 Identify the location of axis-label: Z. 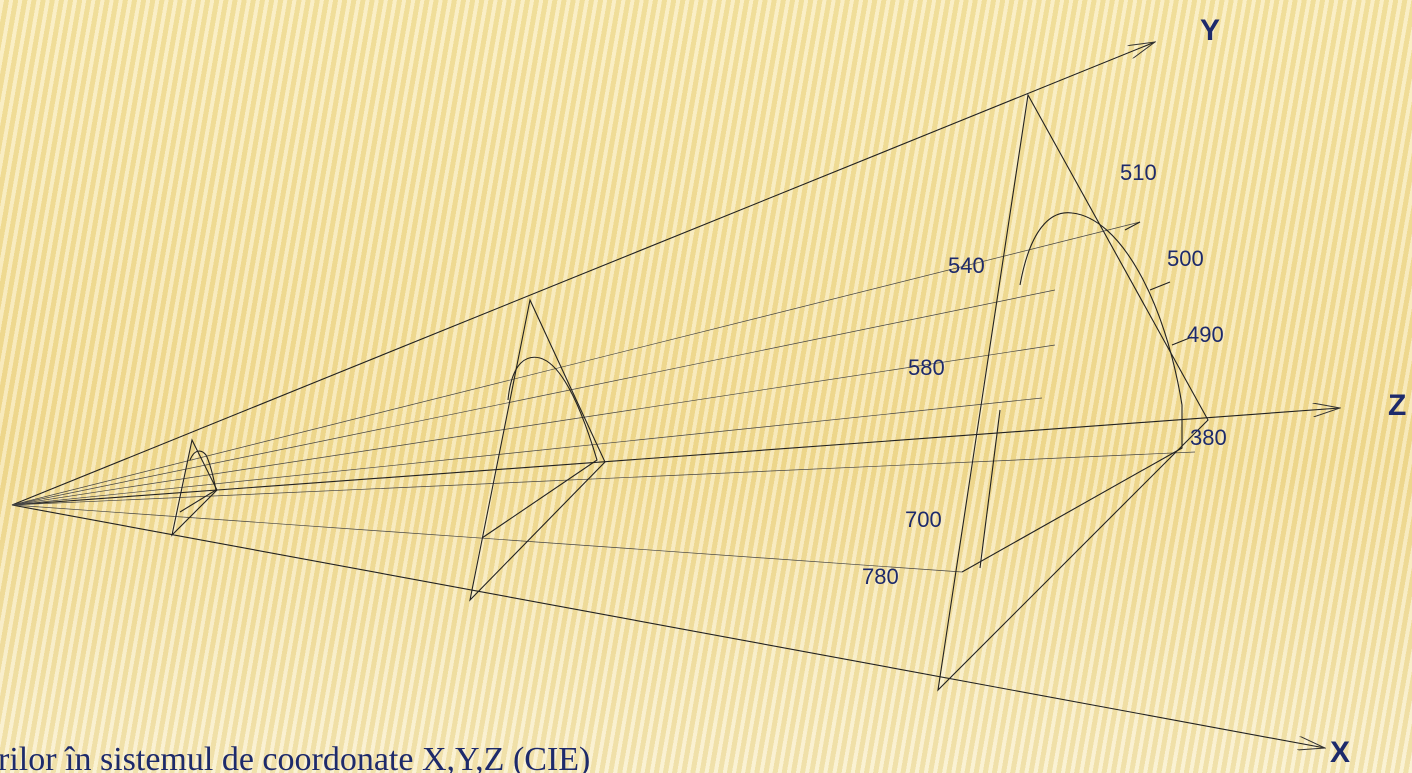
(1397, 405).